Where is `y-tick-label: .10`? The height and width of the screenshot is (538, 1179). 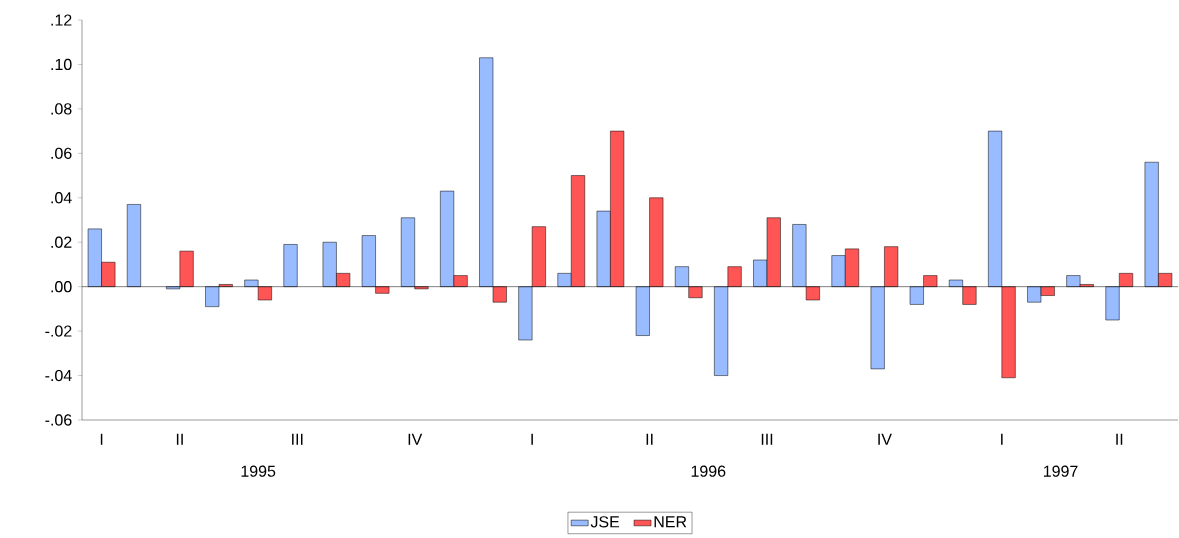
y-tick-label: .10 is located at coordinates (61, 64).